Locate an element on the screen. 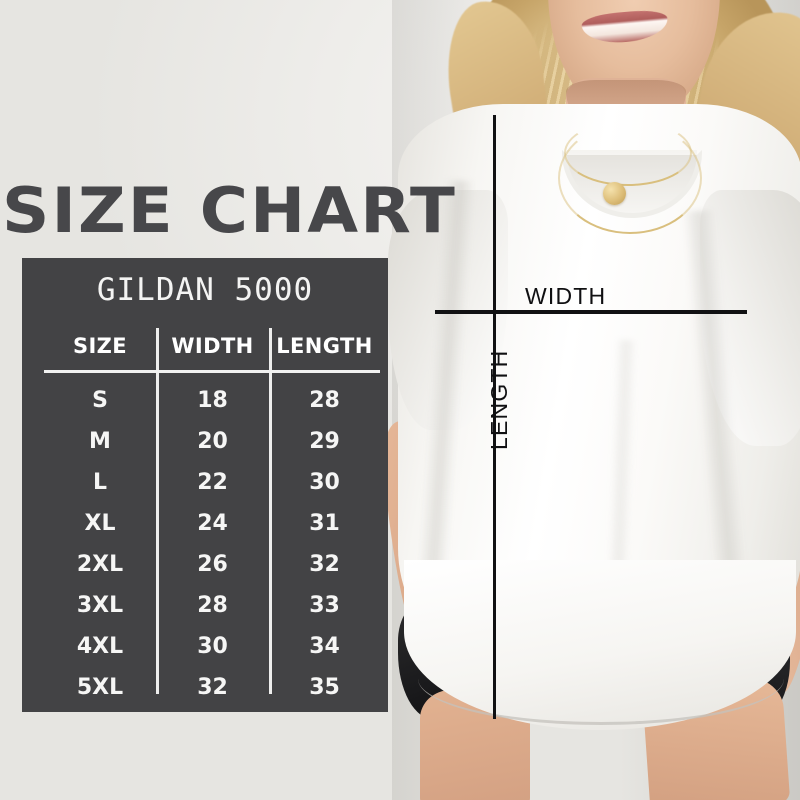 Image resolution: width=800 pixels, height=800 pixels. necklace-short is located at coordinates (628, 153).